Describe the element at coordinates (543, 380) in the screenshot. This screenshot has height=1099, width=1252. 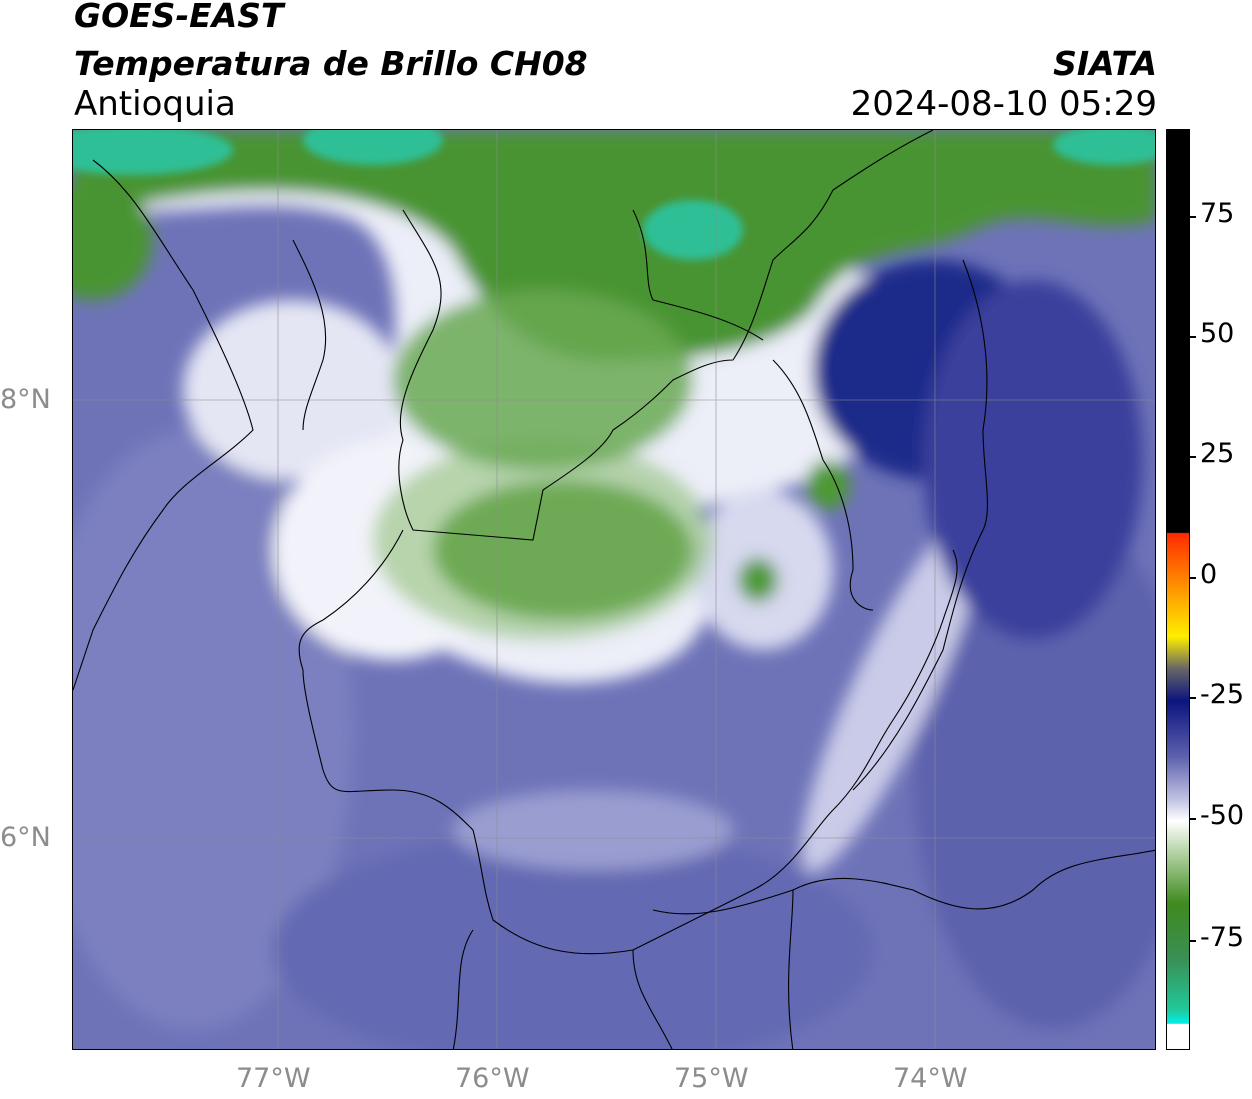
I see `green-cloud-mid` at that location.